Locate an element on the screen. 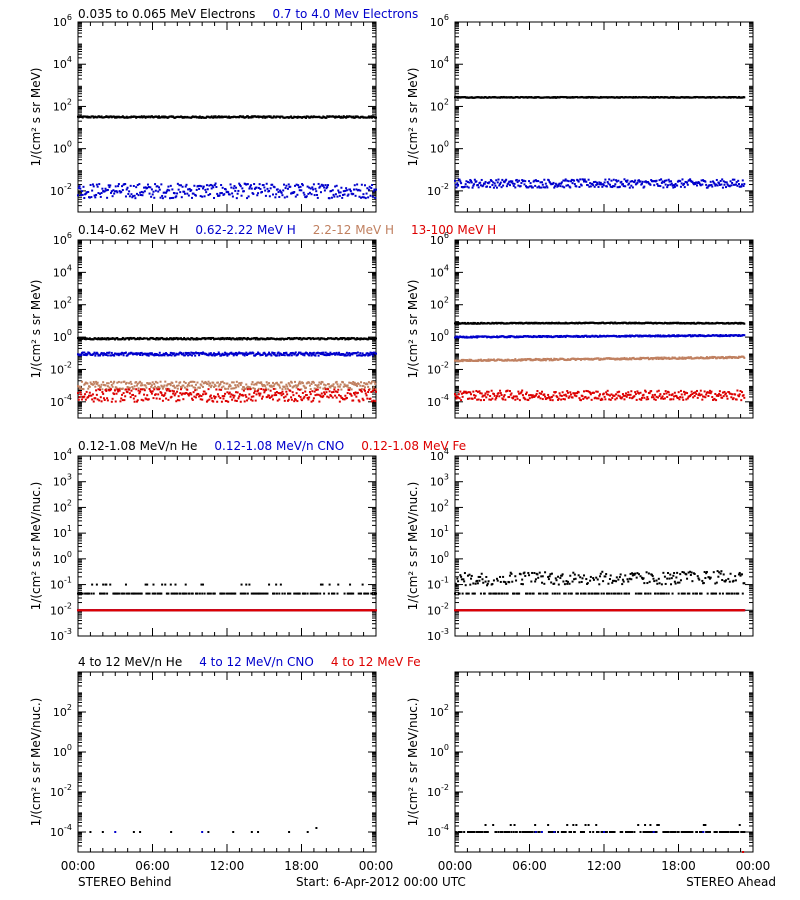 The height and width of the screenshot is (900, 800). data-series is located at coordinates (227, 117).